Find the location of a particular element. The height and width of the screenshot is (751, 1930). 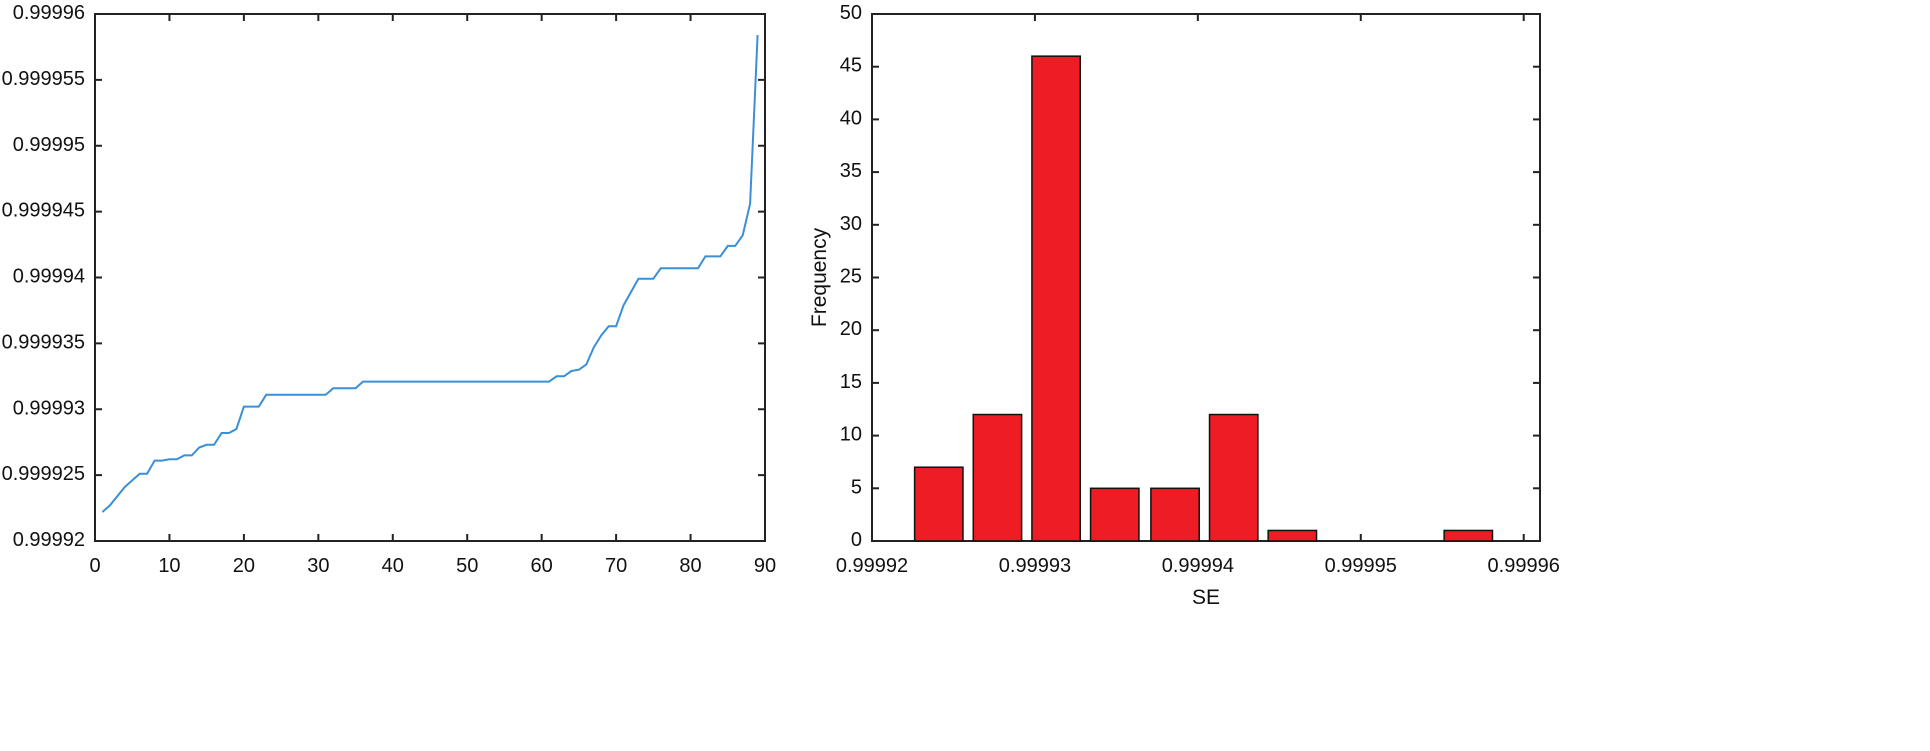

y-tick-label: 50 is located at coordinates (851, 13).